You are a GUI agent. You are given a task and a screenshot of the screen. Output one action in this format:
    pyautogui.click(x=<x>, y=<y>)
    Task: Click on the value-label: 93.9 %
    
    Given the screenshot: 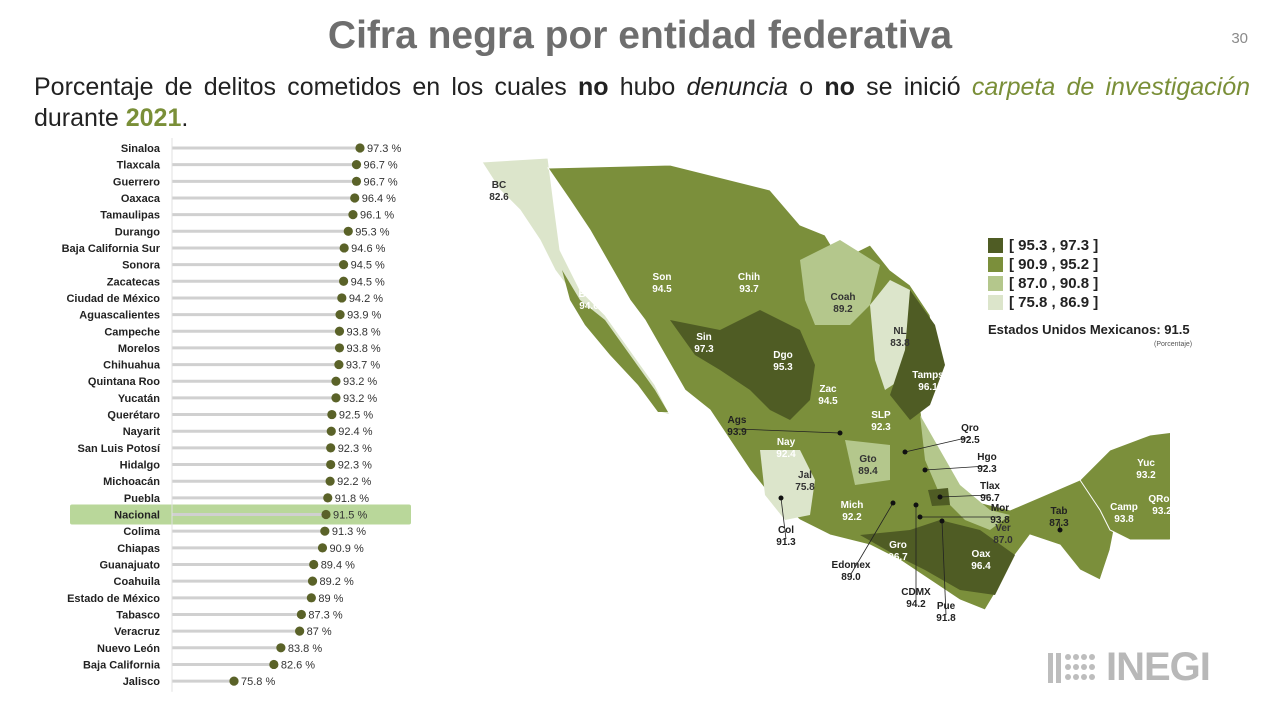 What is the action you would take?
    pyautogui.click(x=364, y=316)
    